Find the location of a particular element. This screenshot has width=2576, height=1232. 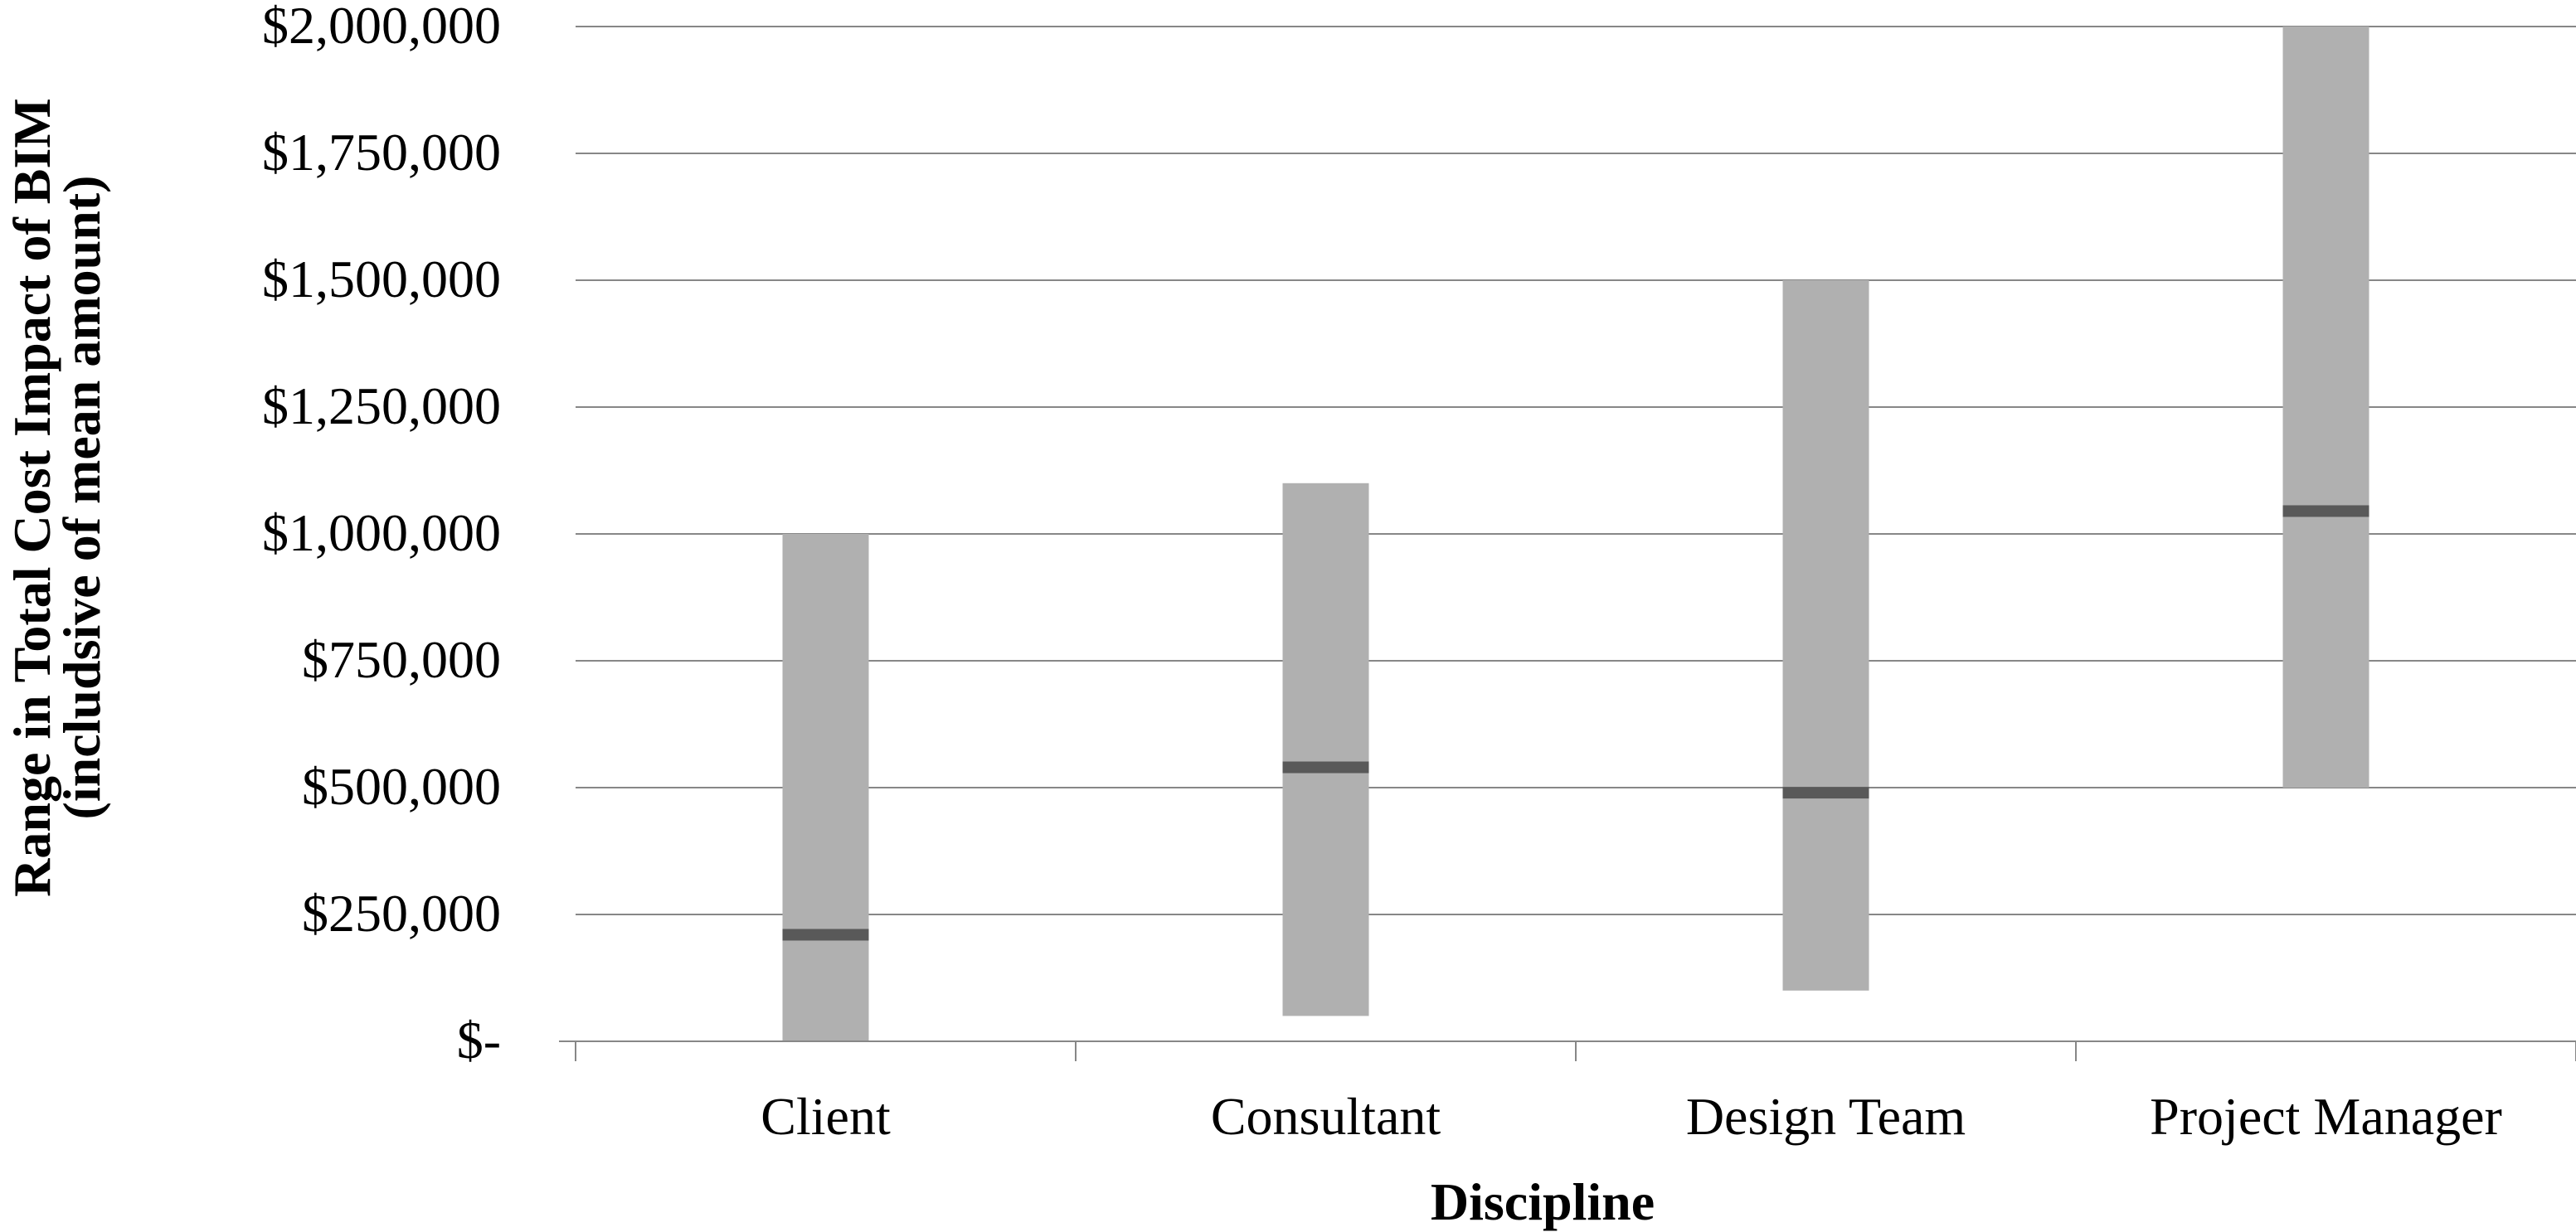

y-tick-label: $2,000,000 is located at coordinates (382, 28).